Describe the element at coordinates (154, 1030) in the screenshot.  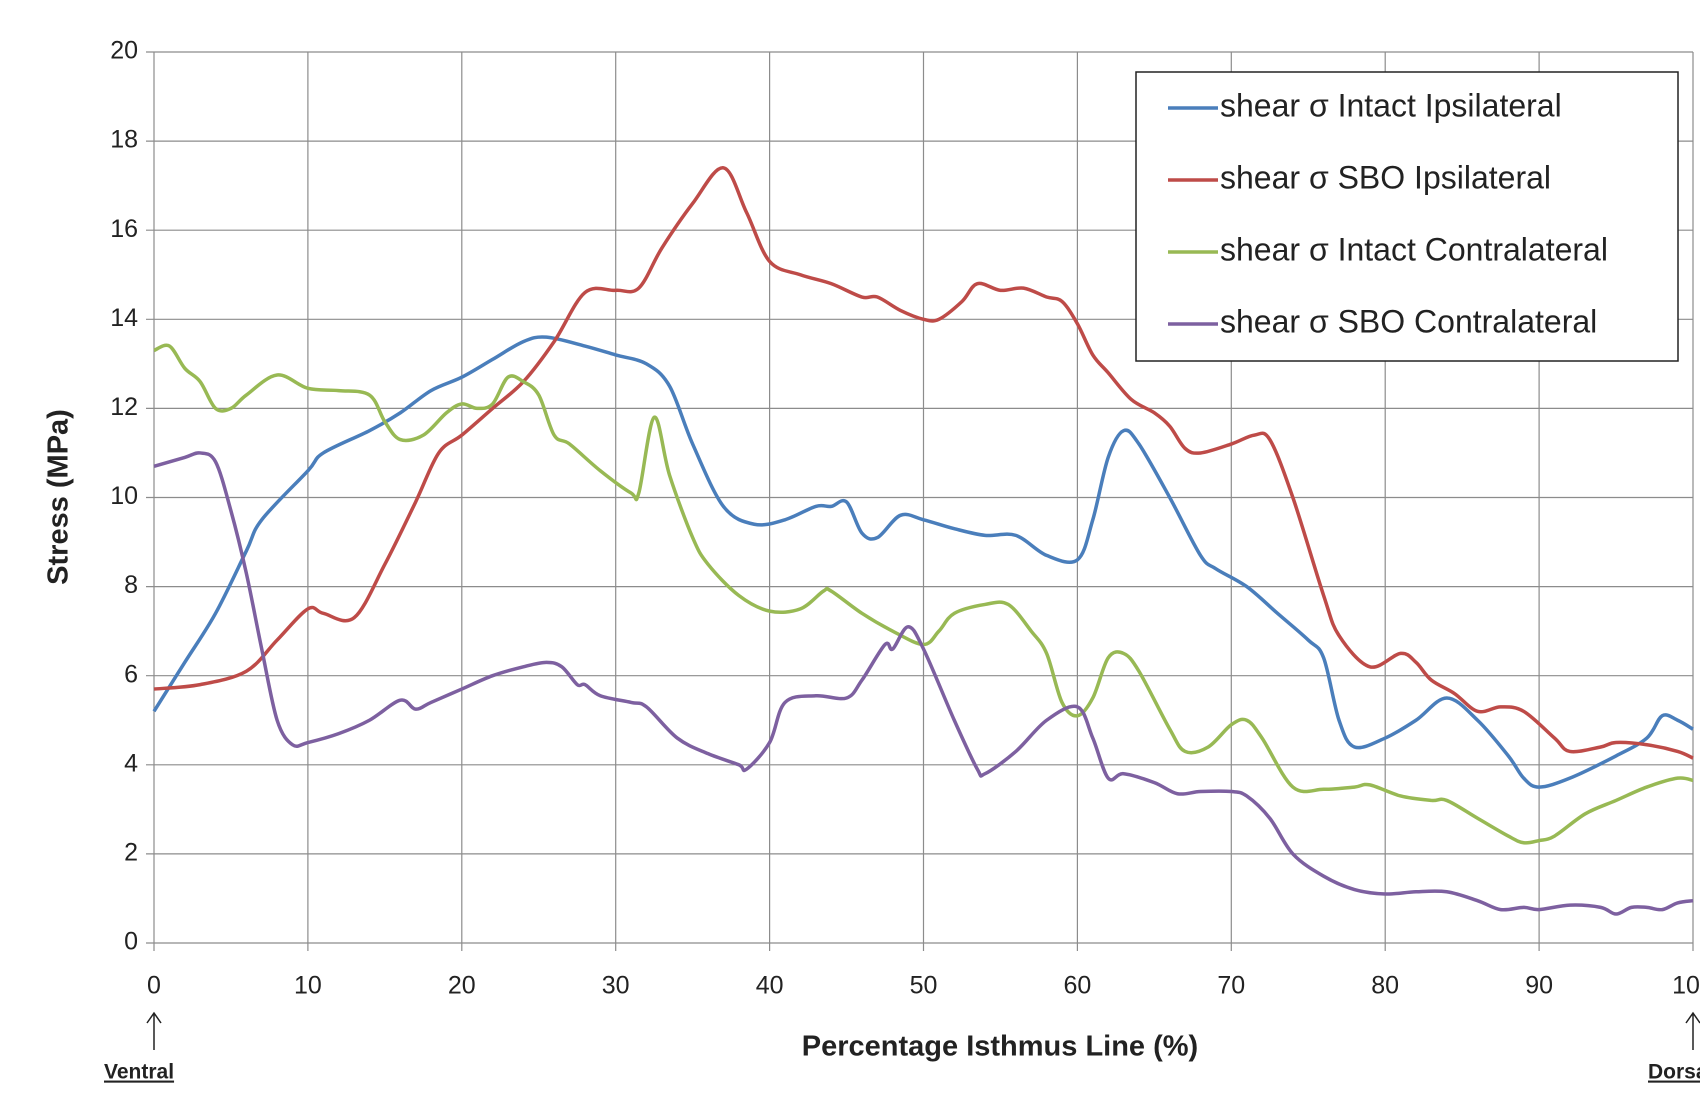
I see `ventral-arrow` at that location.